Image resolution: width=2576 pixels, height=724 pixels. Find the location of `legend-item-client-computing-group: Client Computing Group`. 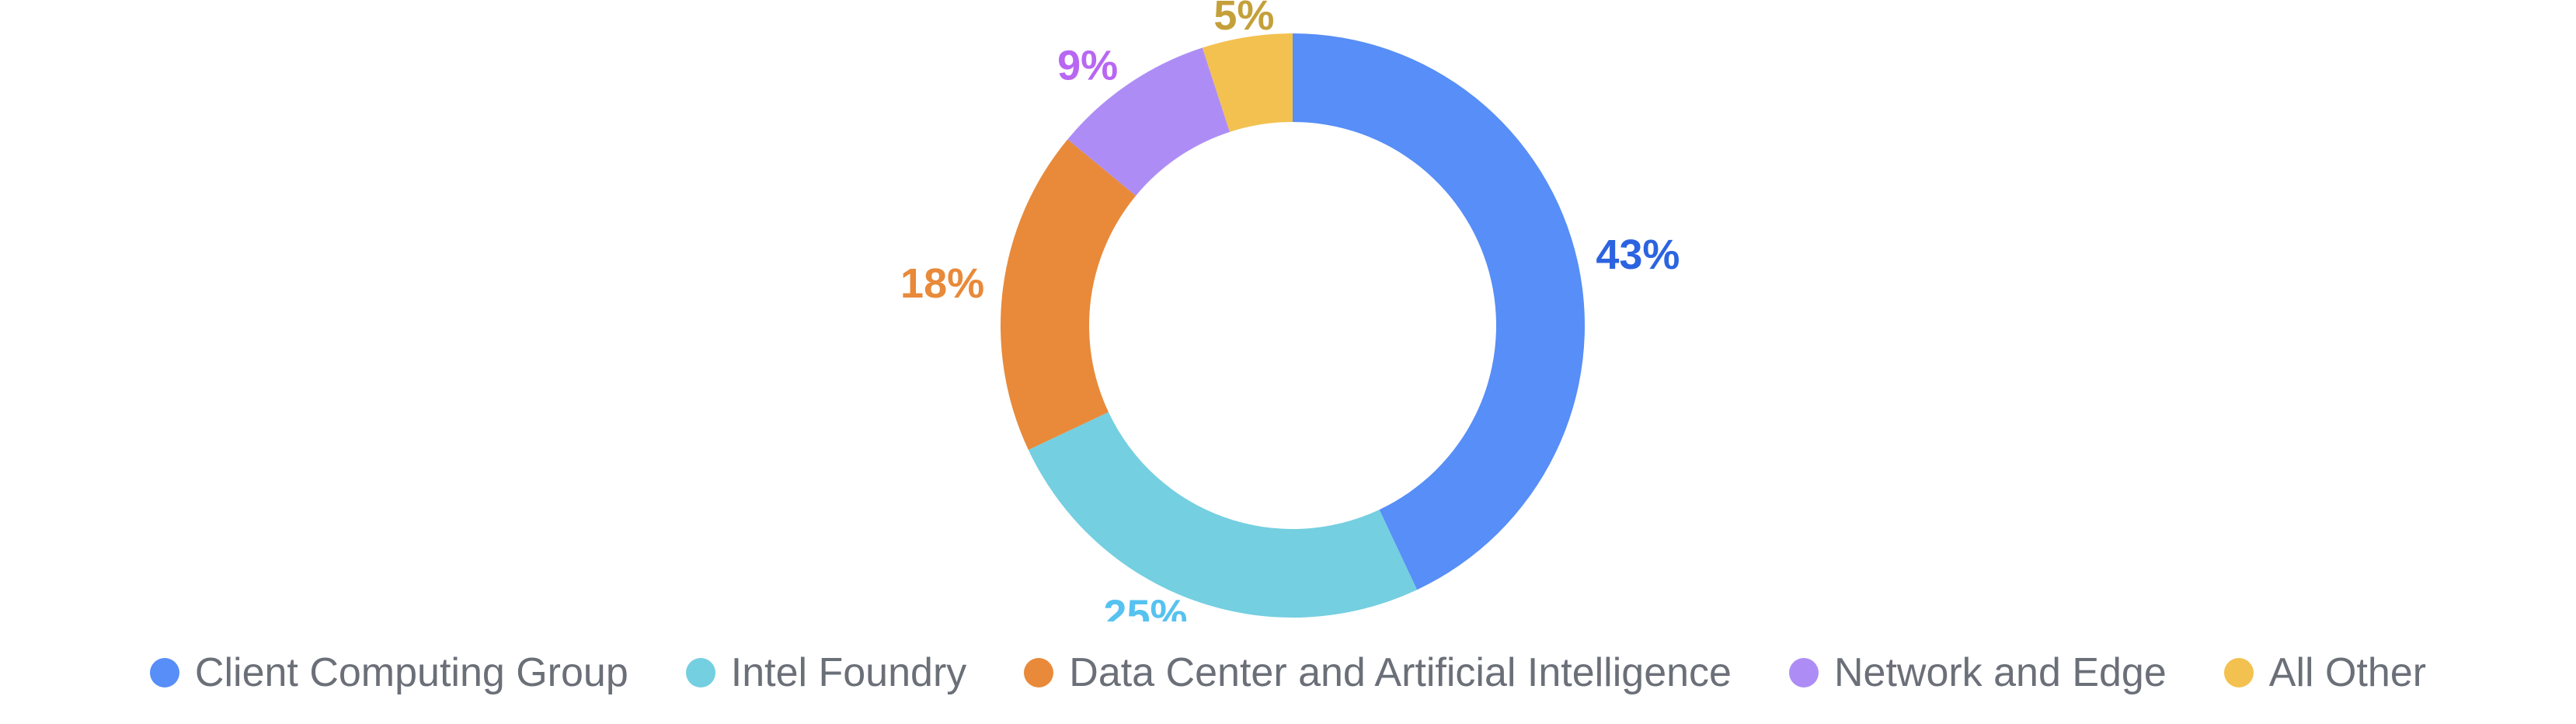

legend-item-client-computing-group: Client Computing Group is located at coordinates (388, 672).